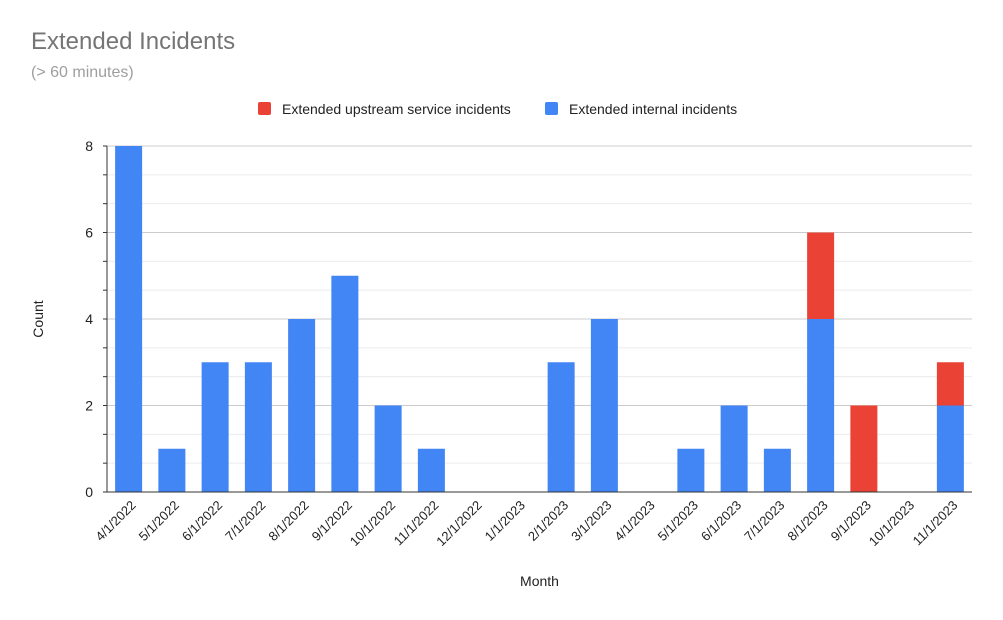 This screenshot has width=1003, height=620. Describe the element at coordinates (634, 521) in the screenshot. I see `x-tick-label: 4/1/2023` at that location.